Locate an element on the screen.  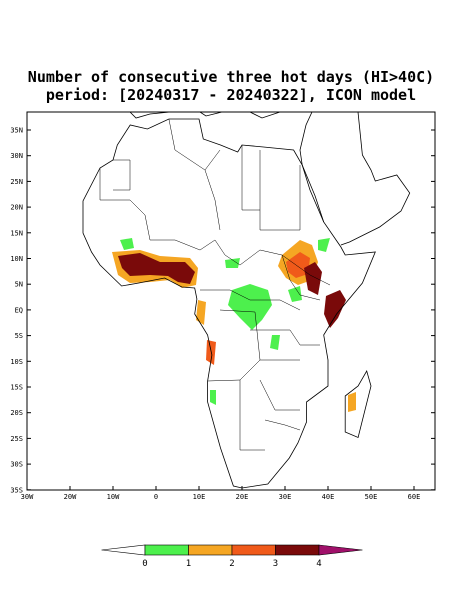
lon-label: 50E is located at coordinates (371, 497).